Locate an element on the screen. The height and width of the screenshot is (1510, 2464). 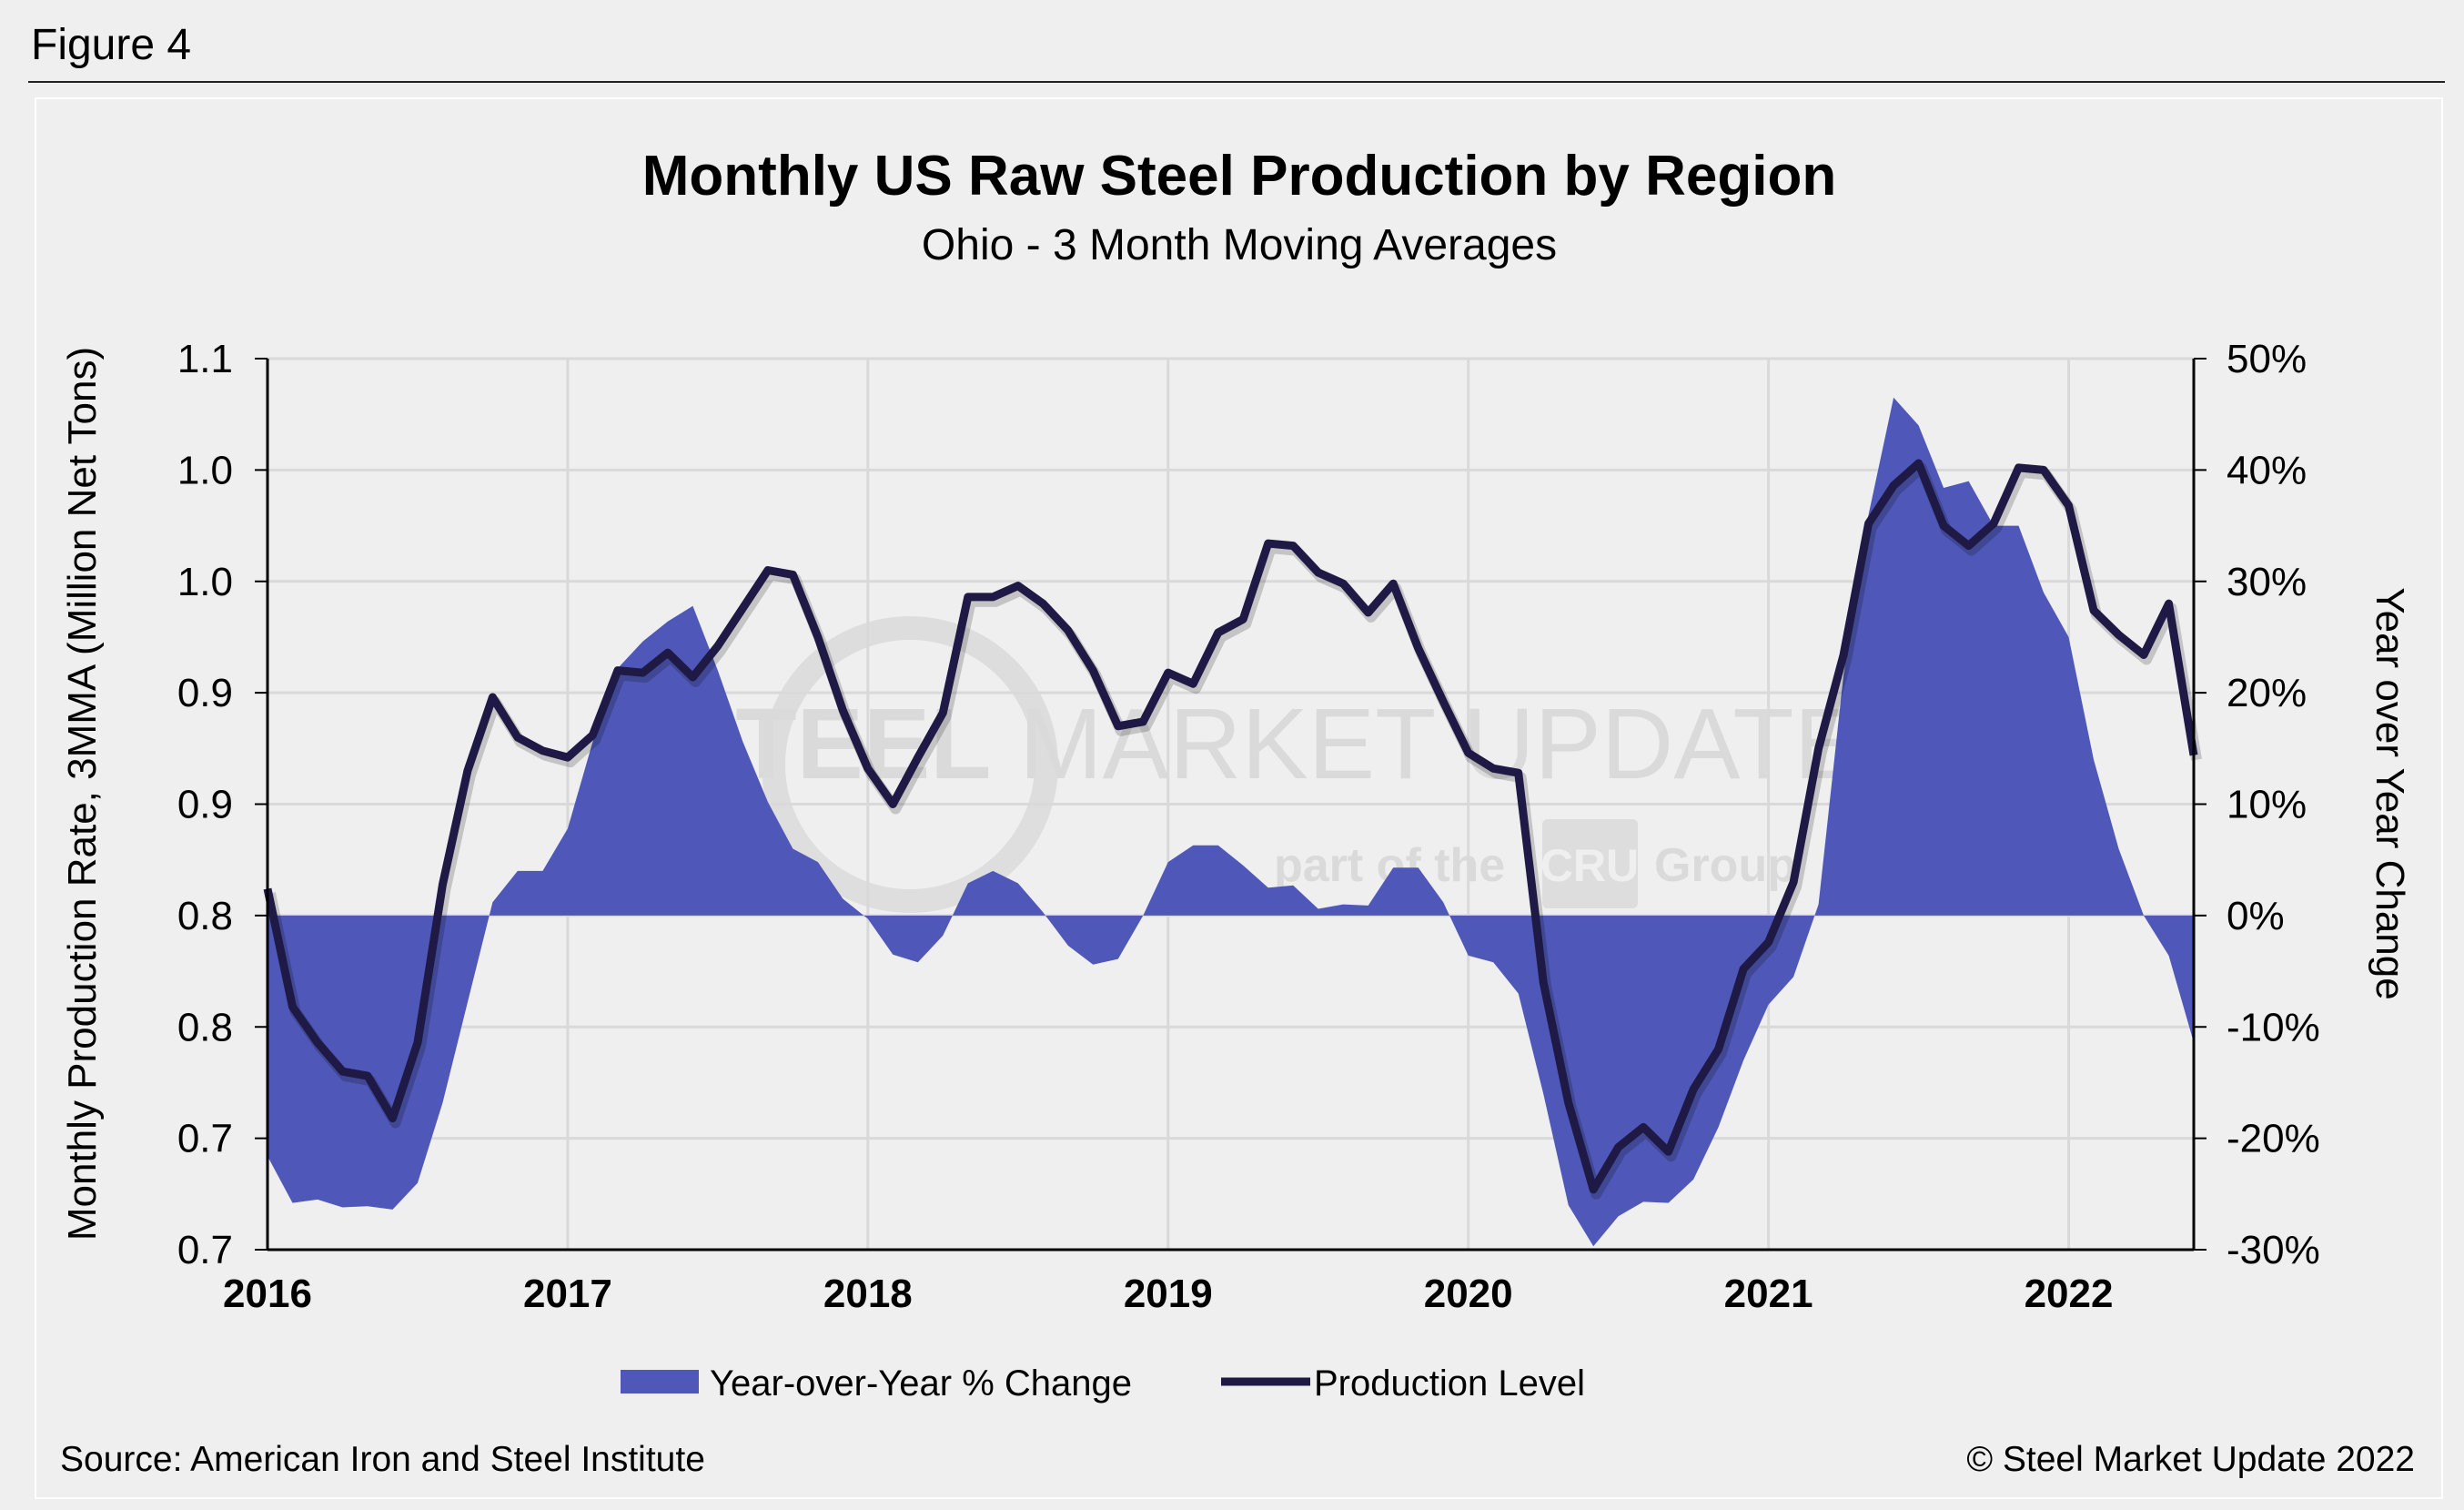
y-tick-label-right: 10% is located at coordinates (2267, 805).